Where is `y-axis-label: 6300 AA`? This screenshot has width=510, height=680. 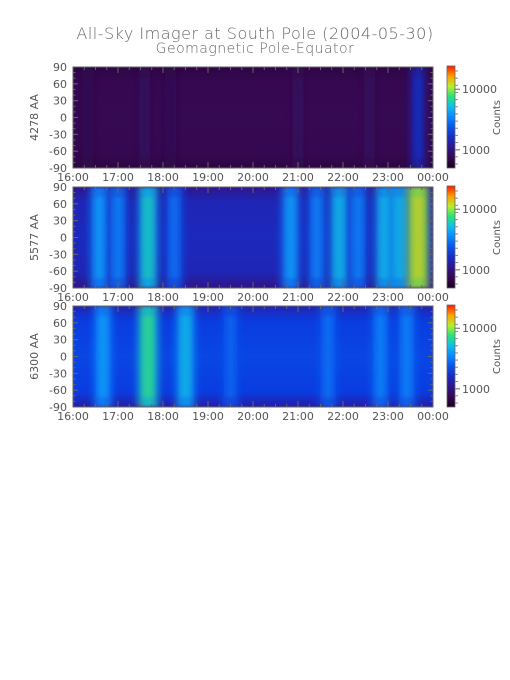 y-axis-label: 6300 AA is located at coordinates (34, 356).